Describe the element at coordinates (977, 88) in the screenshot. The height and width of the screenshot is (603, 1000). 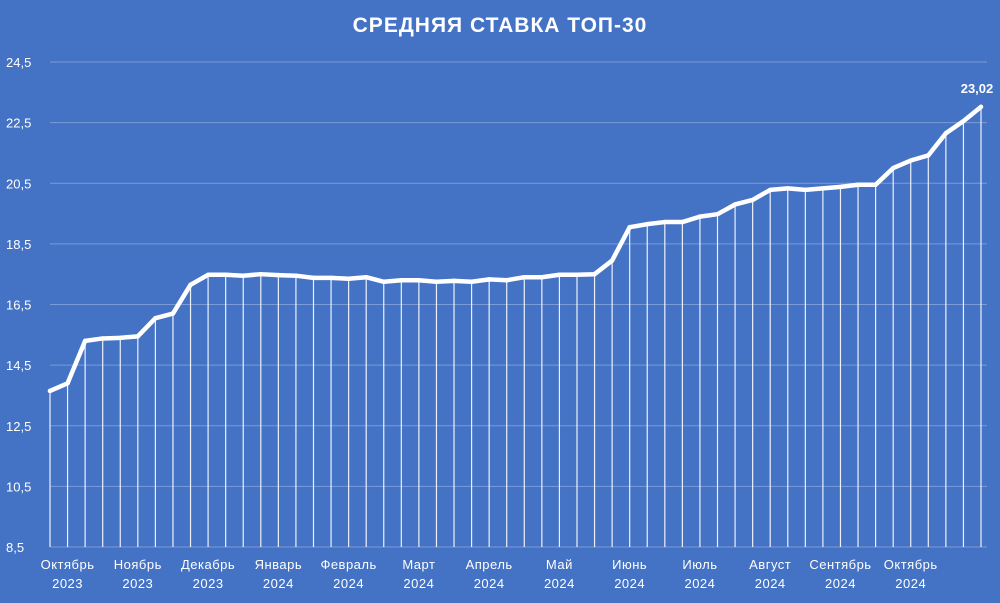
I see `data-label: 23,02` at that location.